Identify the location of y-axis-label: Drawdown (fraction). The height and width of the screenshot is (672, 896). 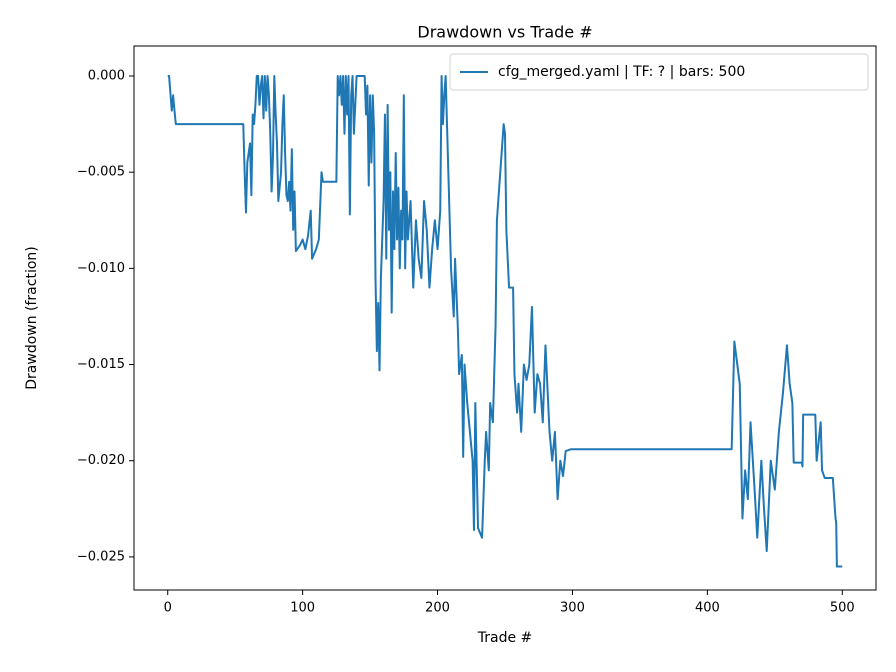
(32, 318).